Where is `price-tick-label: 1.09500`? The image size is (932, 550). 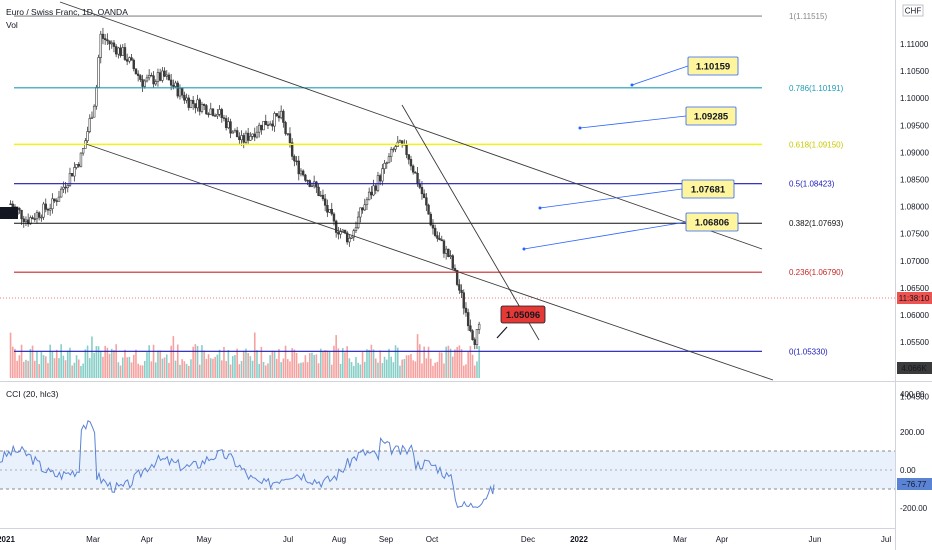
price-tick-label: 1.09500 is located at coordinates (914, 125).